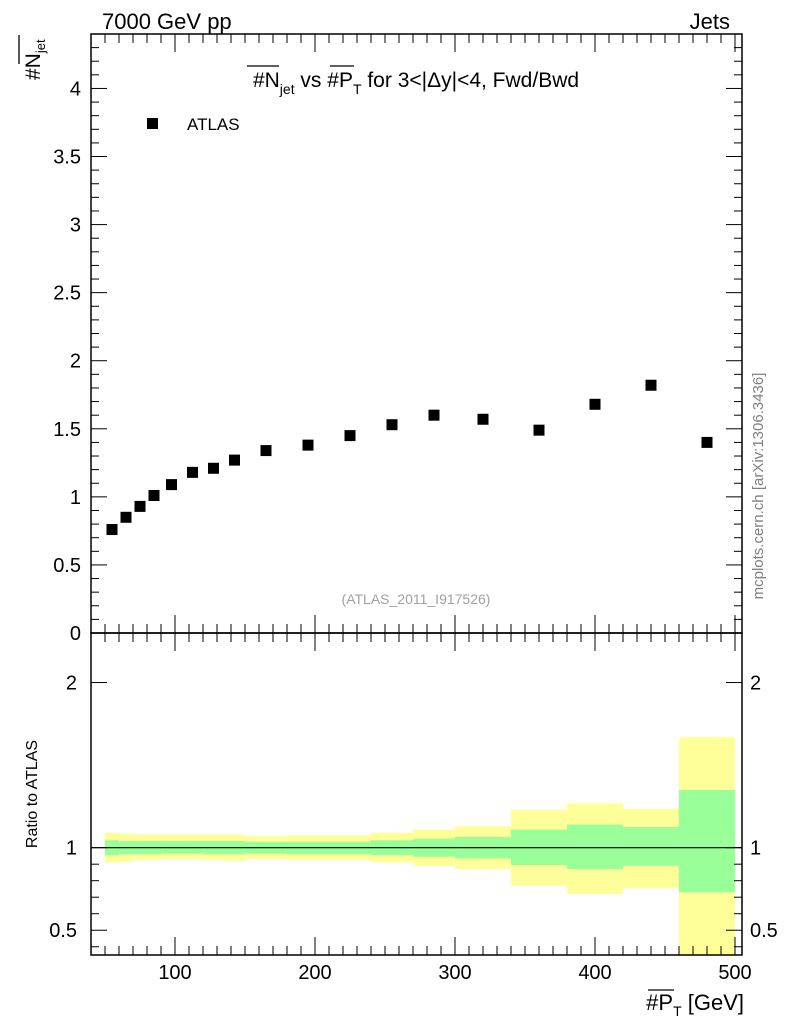  What do you see at coordinates (32, 794) in the screenshot?
I see `ratio-y-label: Ratio to ATLAS` at bounding box center [32, 794].